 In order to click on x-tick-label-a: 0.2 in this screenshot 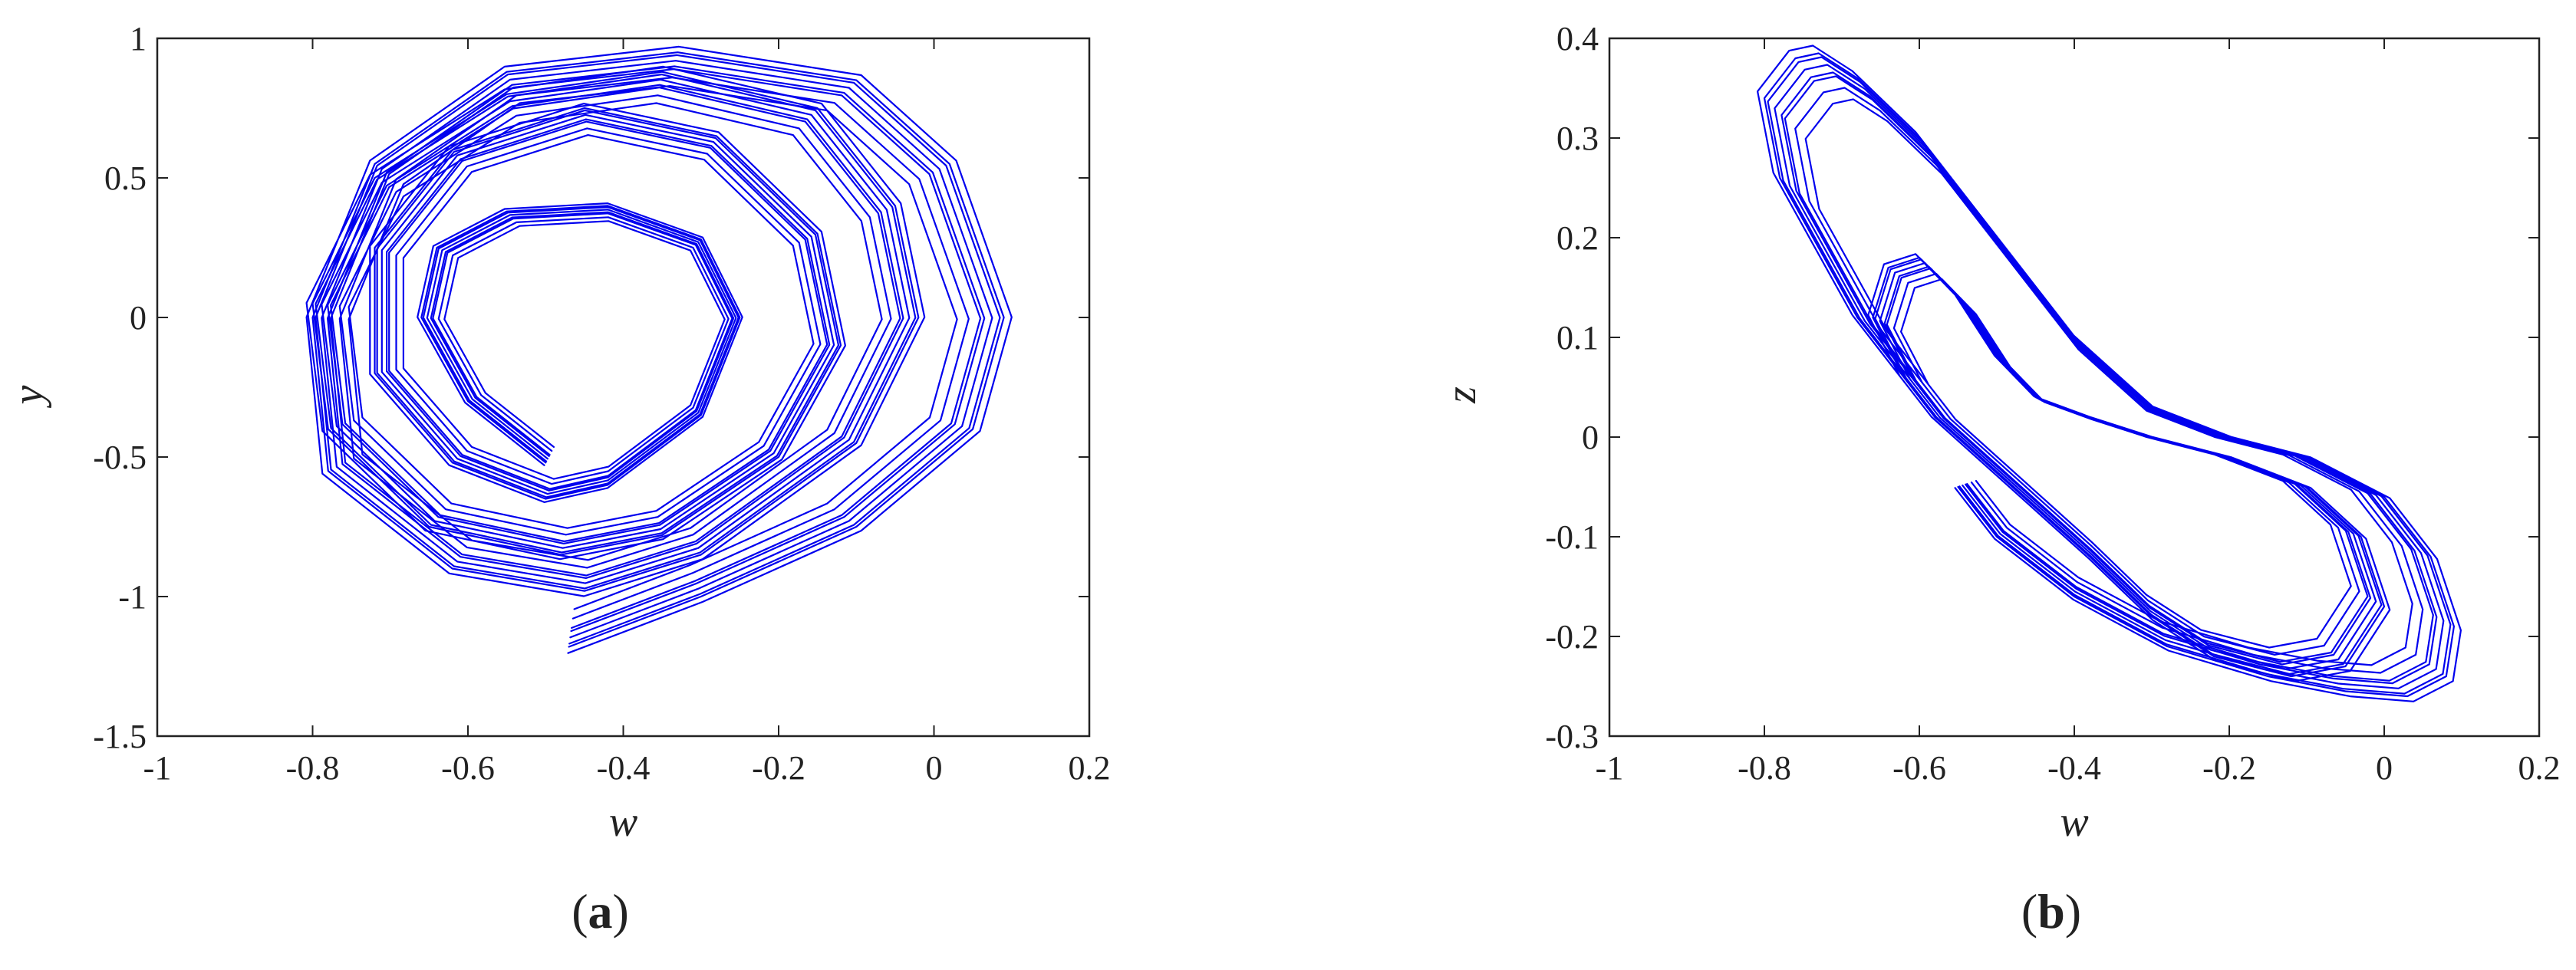, I will do `click(1090, 768)`.